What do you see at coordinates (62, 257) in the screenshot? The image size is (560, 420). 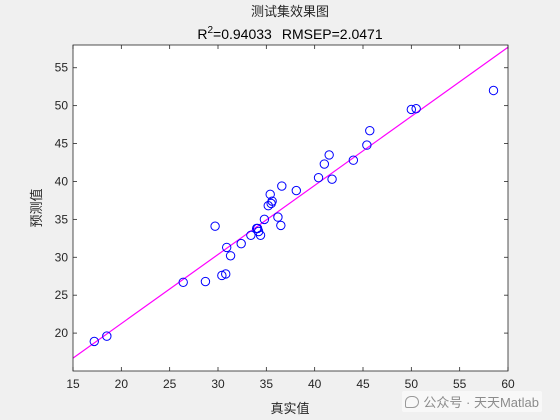 I see `y-tick-label: 30` at bounding box center [62, 257].